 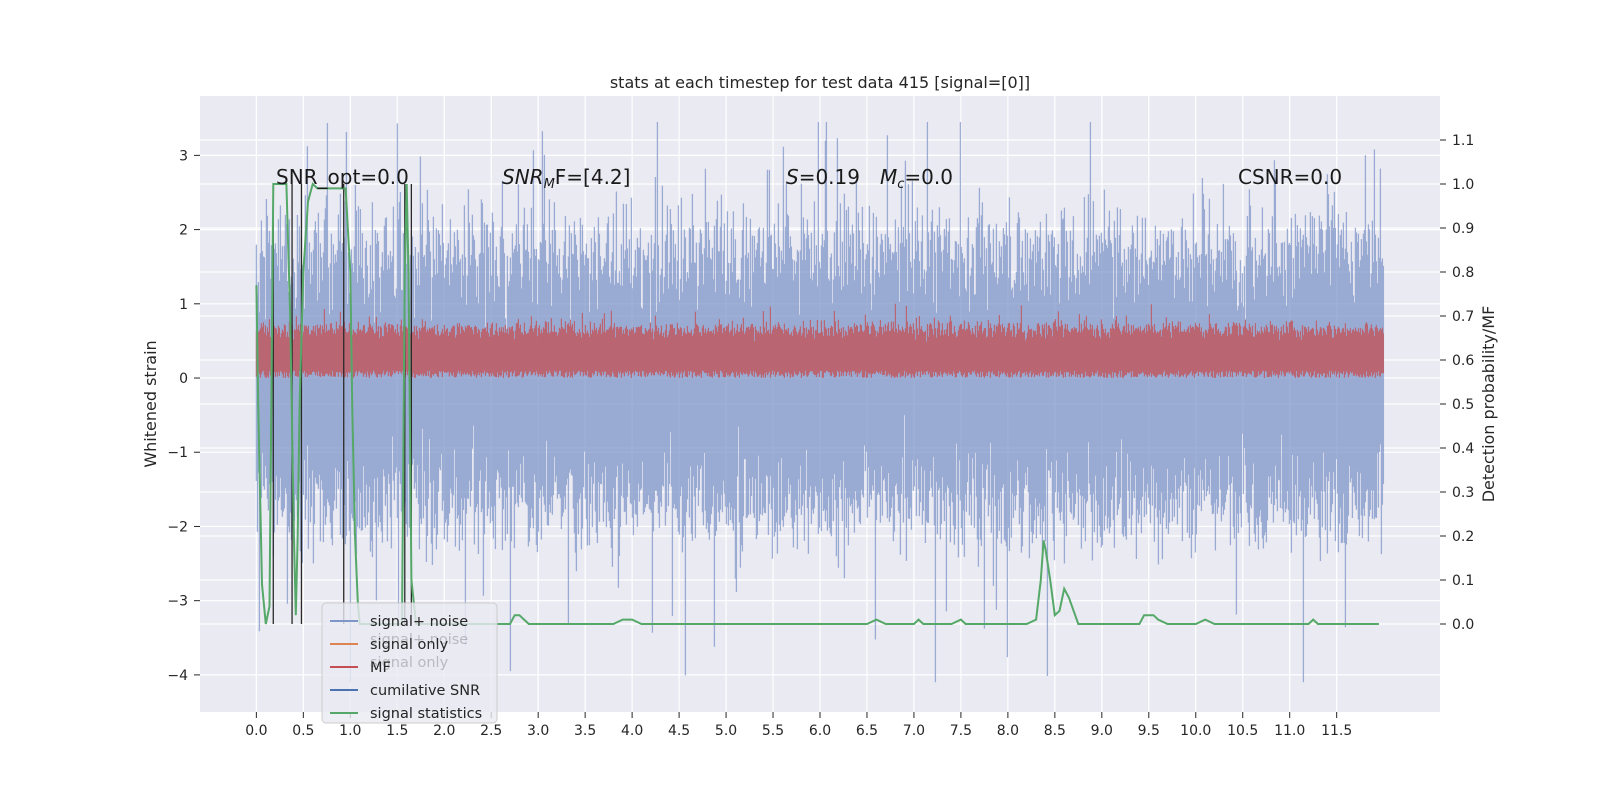 I want to click on legend-label-signal: signal only, so click(x=409, y=645).